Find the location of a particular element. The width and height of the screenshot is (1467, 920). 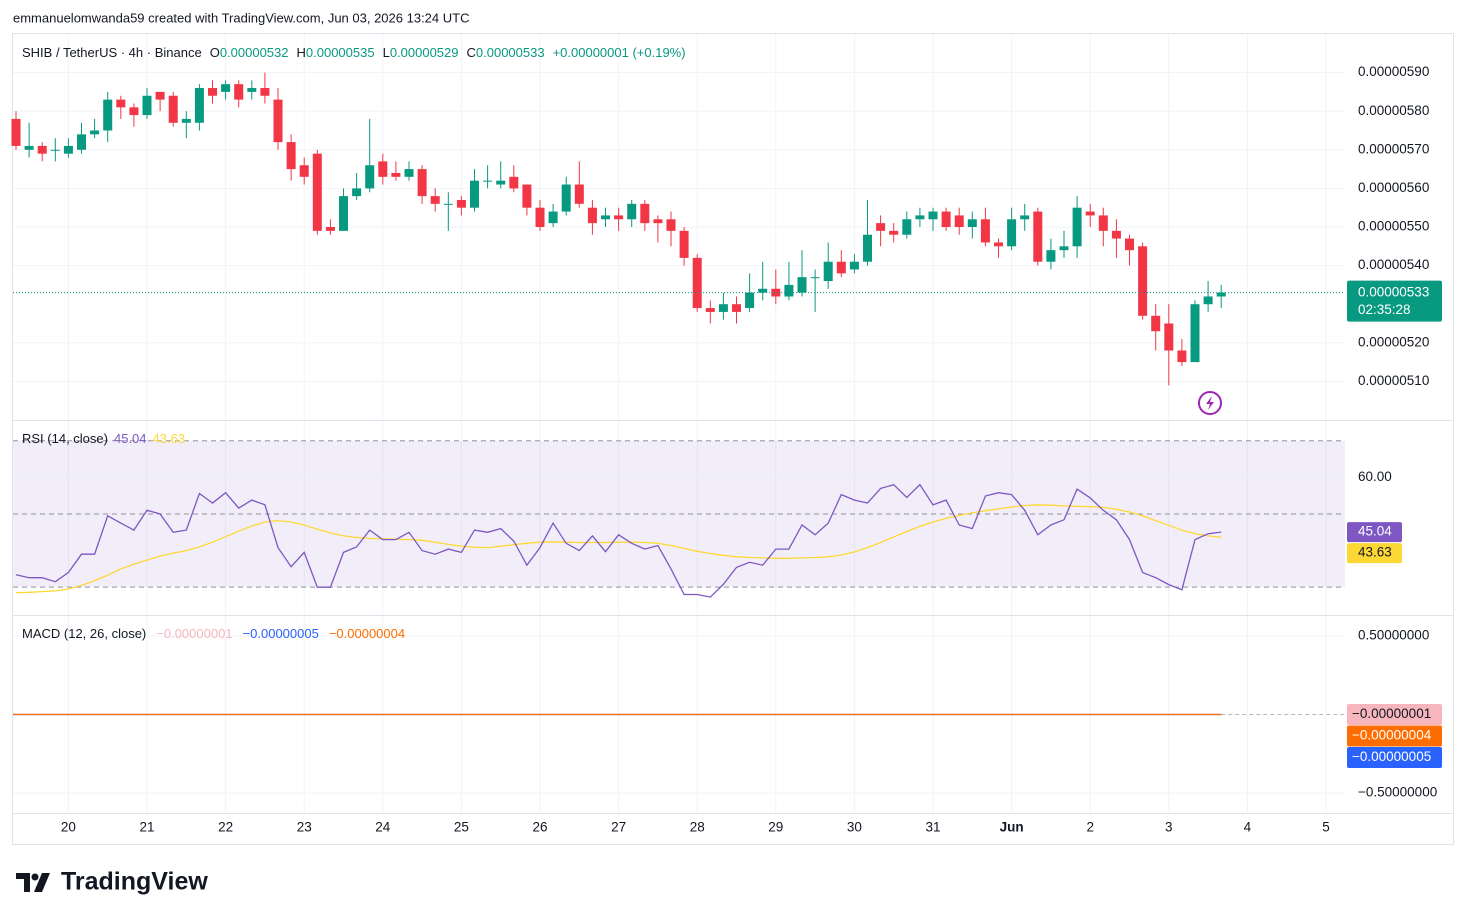

y-tick-label: 0.00000560 is located at coordinates (1393, 187).